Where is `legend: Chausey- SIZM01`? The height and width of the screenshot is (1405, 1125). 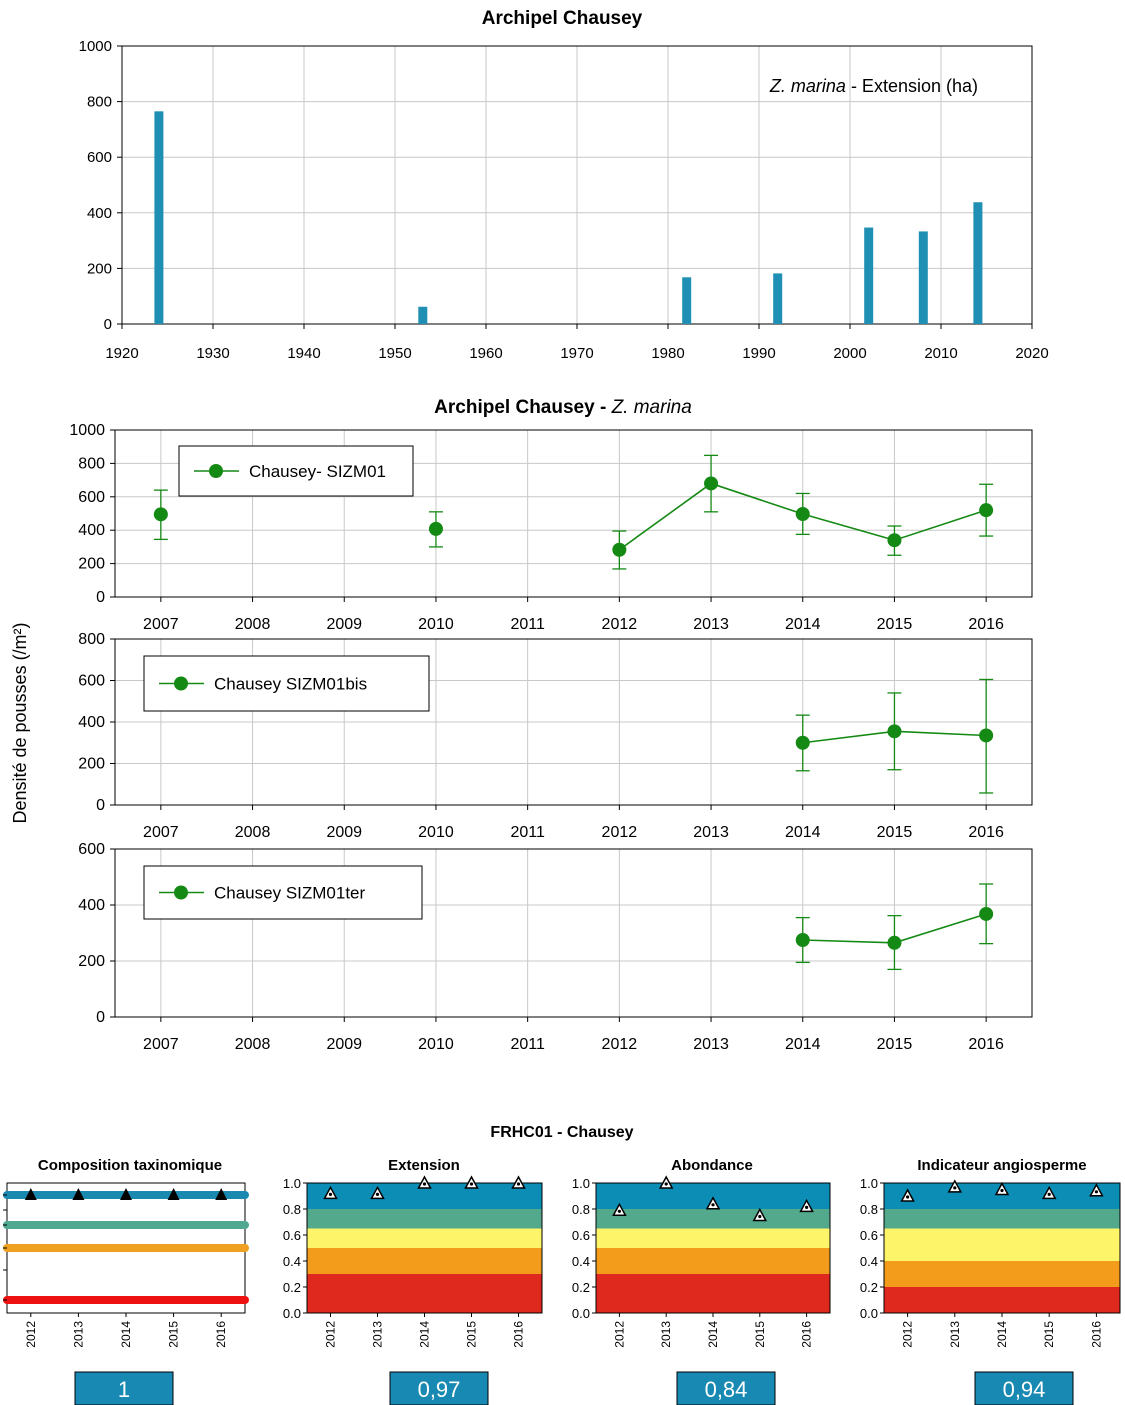
legend: Chausey- SIZM01 is located at coordinates (296, 471).